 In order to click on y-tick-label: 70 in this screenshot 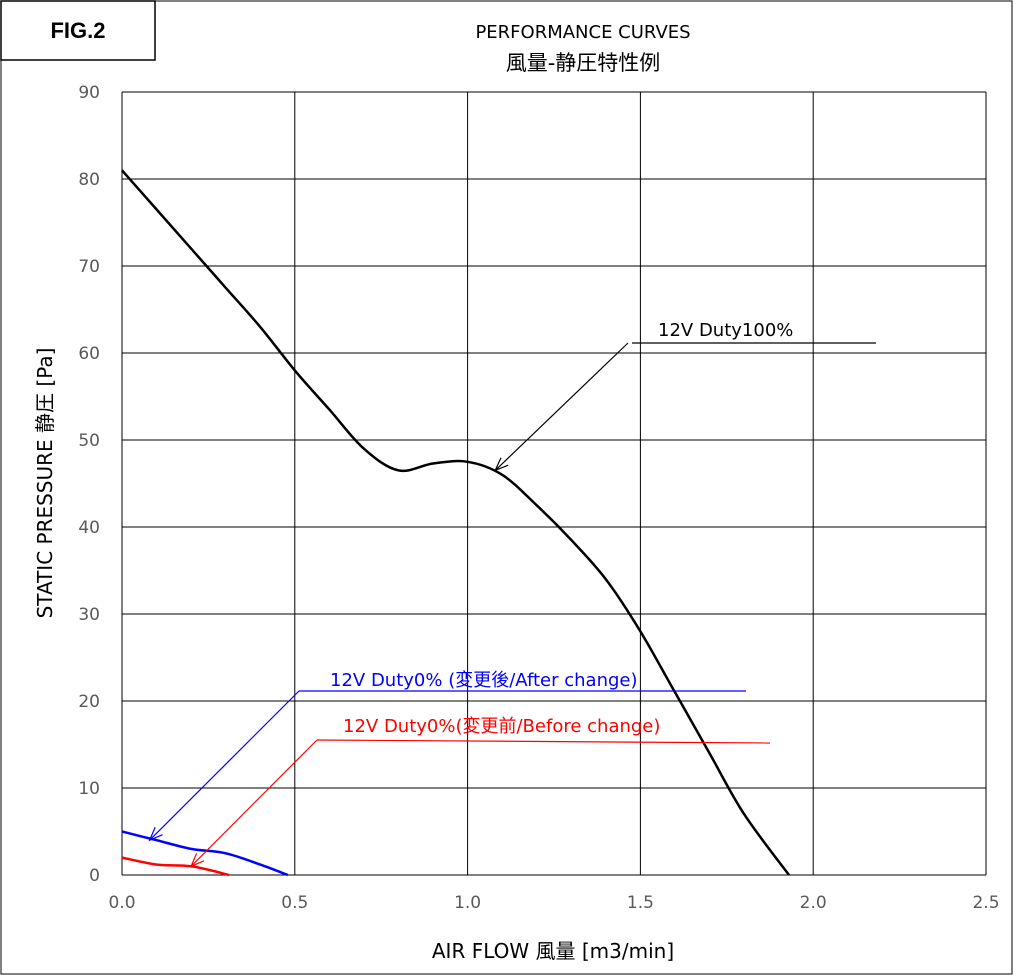, I will do `click(89, 267)`.